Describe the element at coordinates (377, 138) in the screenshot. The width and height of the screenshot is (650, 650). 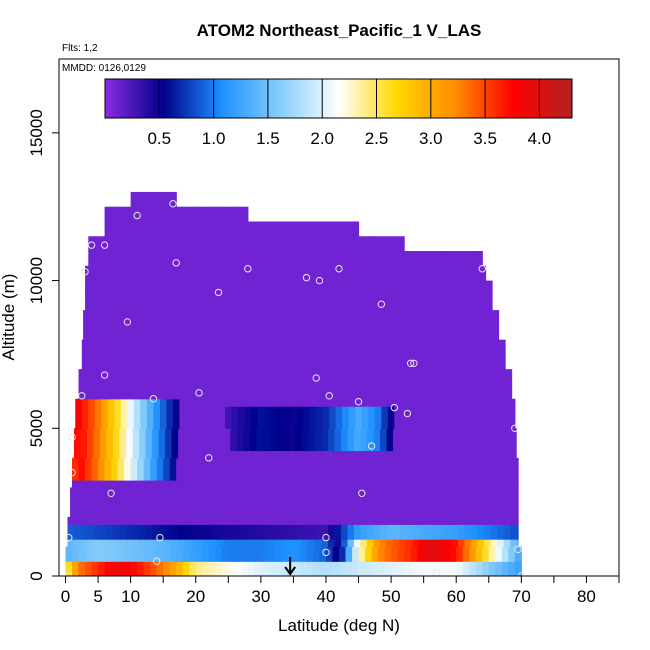
I see `colorbar-tick-label: 2.5` at that location.